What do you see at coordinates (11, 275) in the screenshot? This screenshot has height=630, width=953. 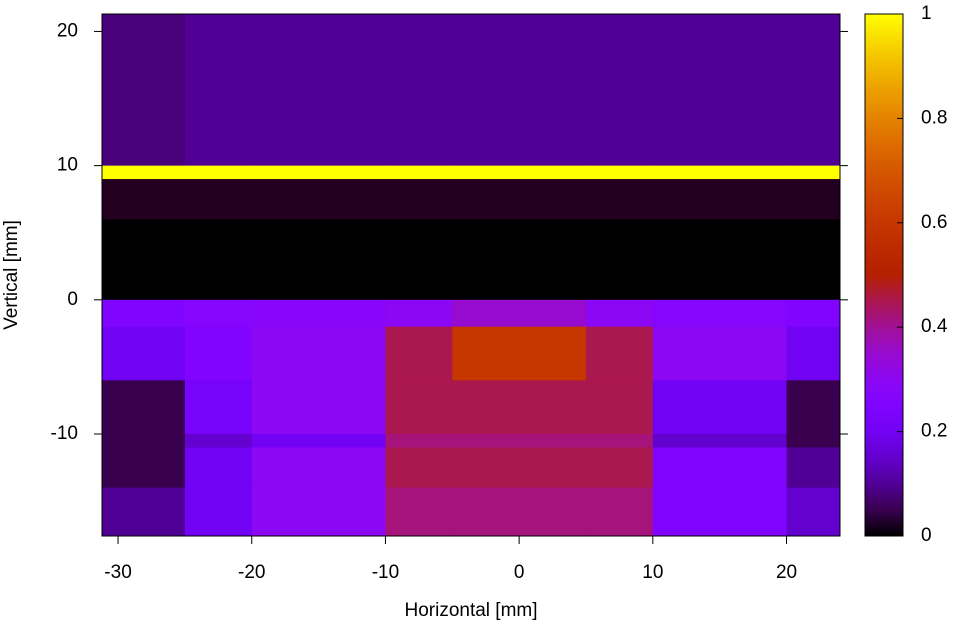 I see `y-axis-label: Vertical [mm]` at bounding box center [11, 275].